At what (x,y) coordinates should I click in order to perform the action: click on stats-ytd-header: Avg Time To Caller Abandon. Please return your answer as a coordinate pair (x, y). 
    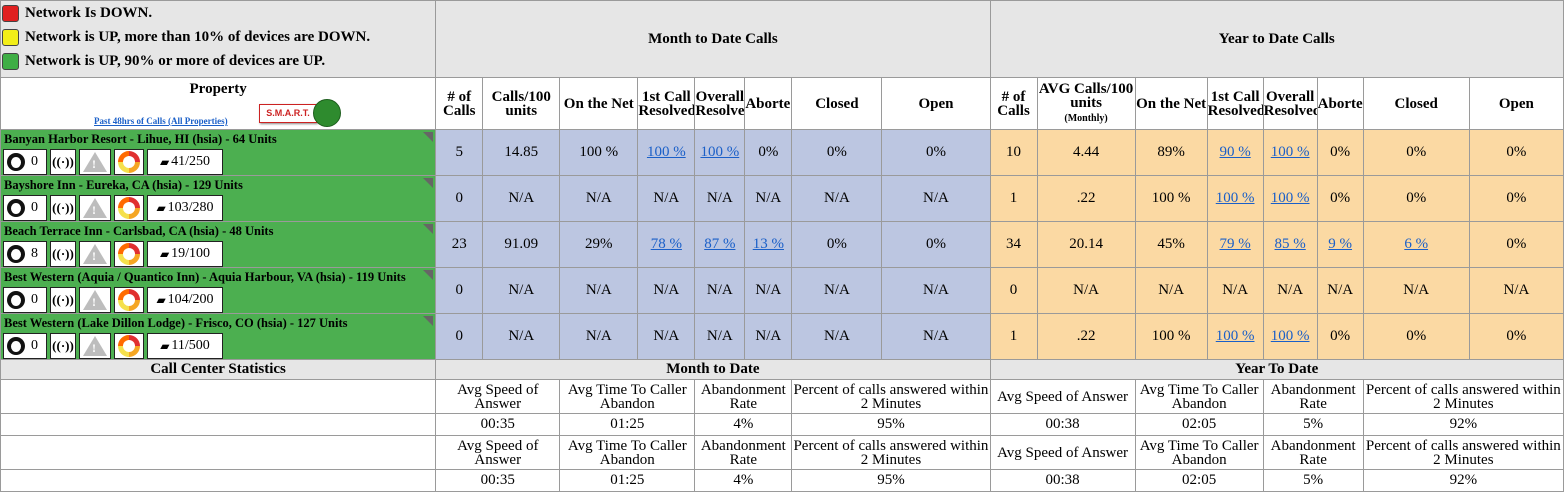
    Looking at the image, I should click on (1199, 452).